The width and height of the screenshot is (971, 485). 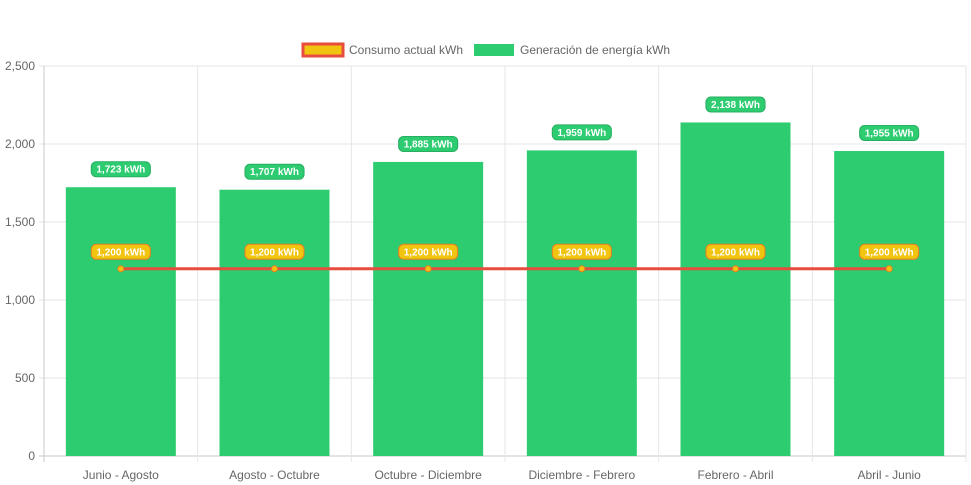 I want to click on bar-data-label-text: 1,959 kWh, so click(x=581, y=133).